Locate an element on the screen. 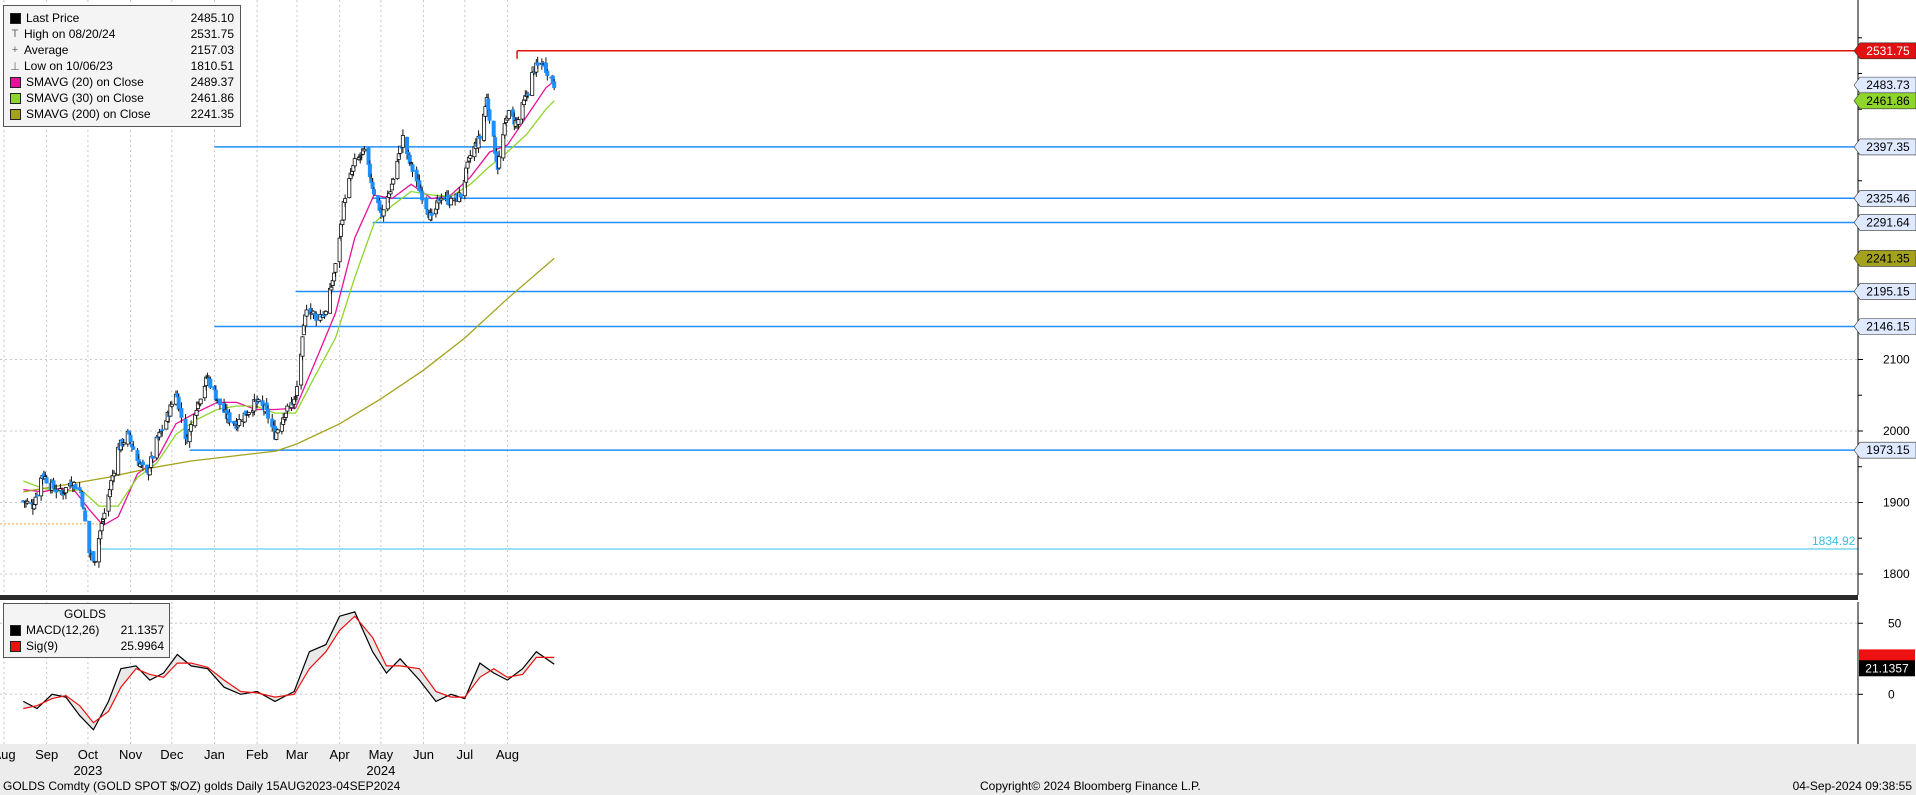 This screenshot has width=1916, height=795. legend-label: High on 08/20/24 is located at coordinates (70, 34).